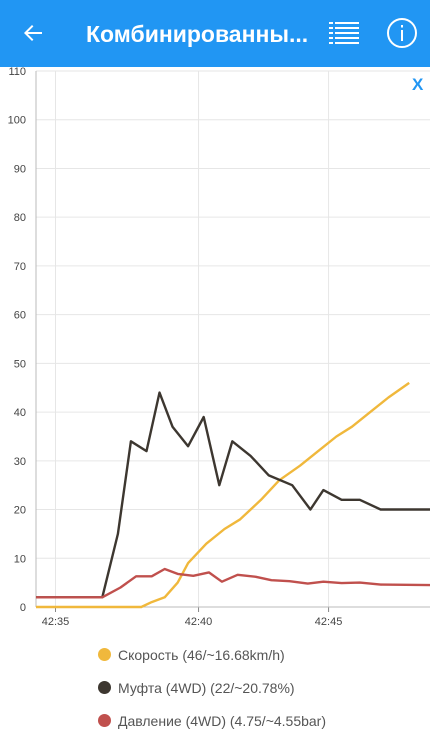  I want to click on info-button, so click(402, 33).